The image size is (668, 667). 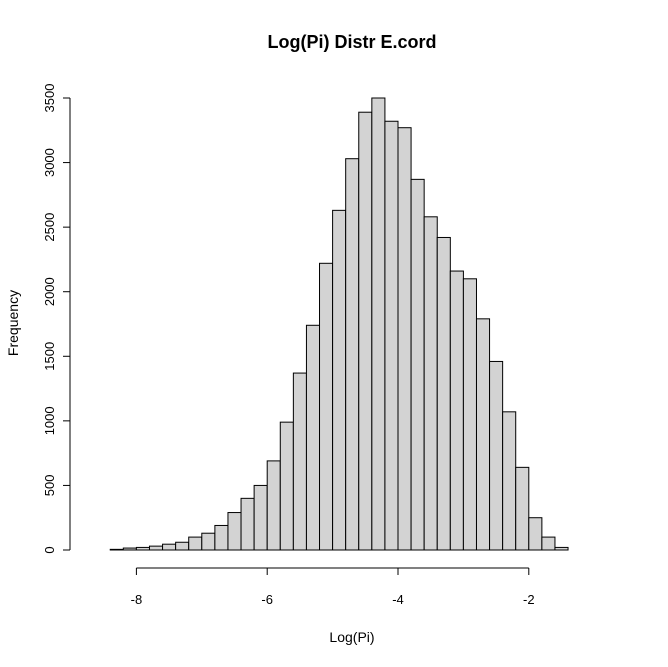 I want to click on y-axis-label: Frequency, so click(x=13, y=323).